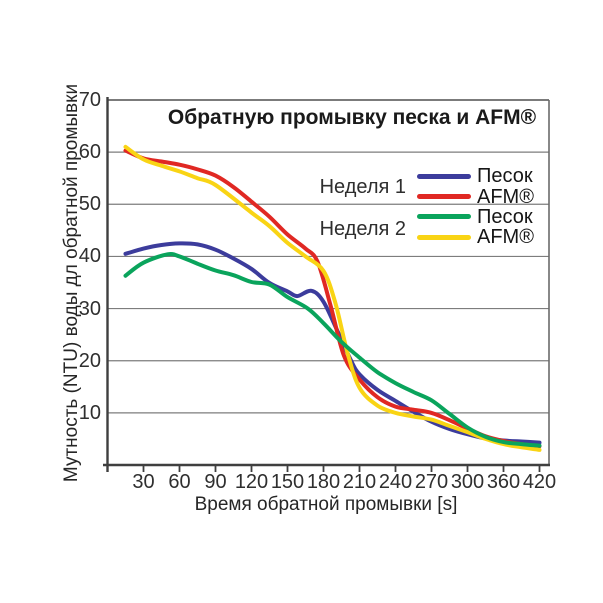 The height and width of the screenshot is (603, 603). I want to click on y-tick-label-30: 30, so click(89, 308).